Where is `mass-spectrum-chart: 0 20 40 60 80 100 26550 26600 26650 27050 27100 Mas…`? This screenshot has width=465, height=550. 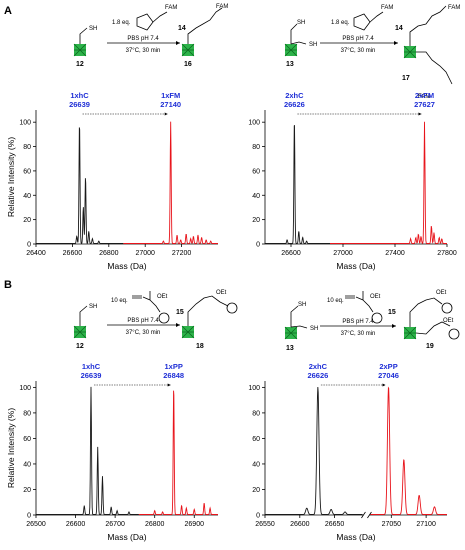
mass-spectrum-chart: 0 20 40 60 80 100 26550 26600 26650 27050 27100 Mas… is located at coordinates (347, 452).